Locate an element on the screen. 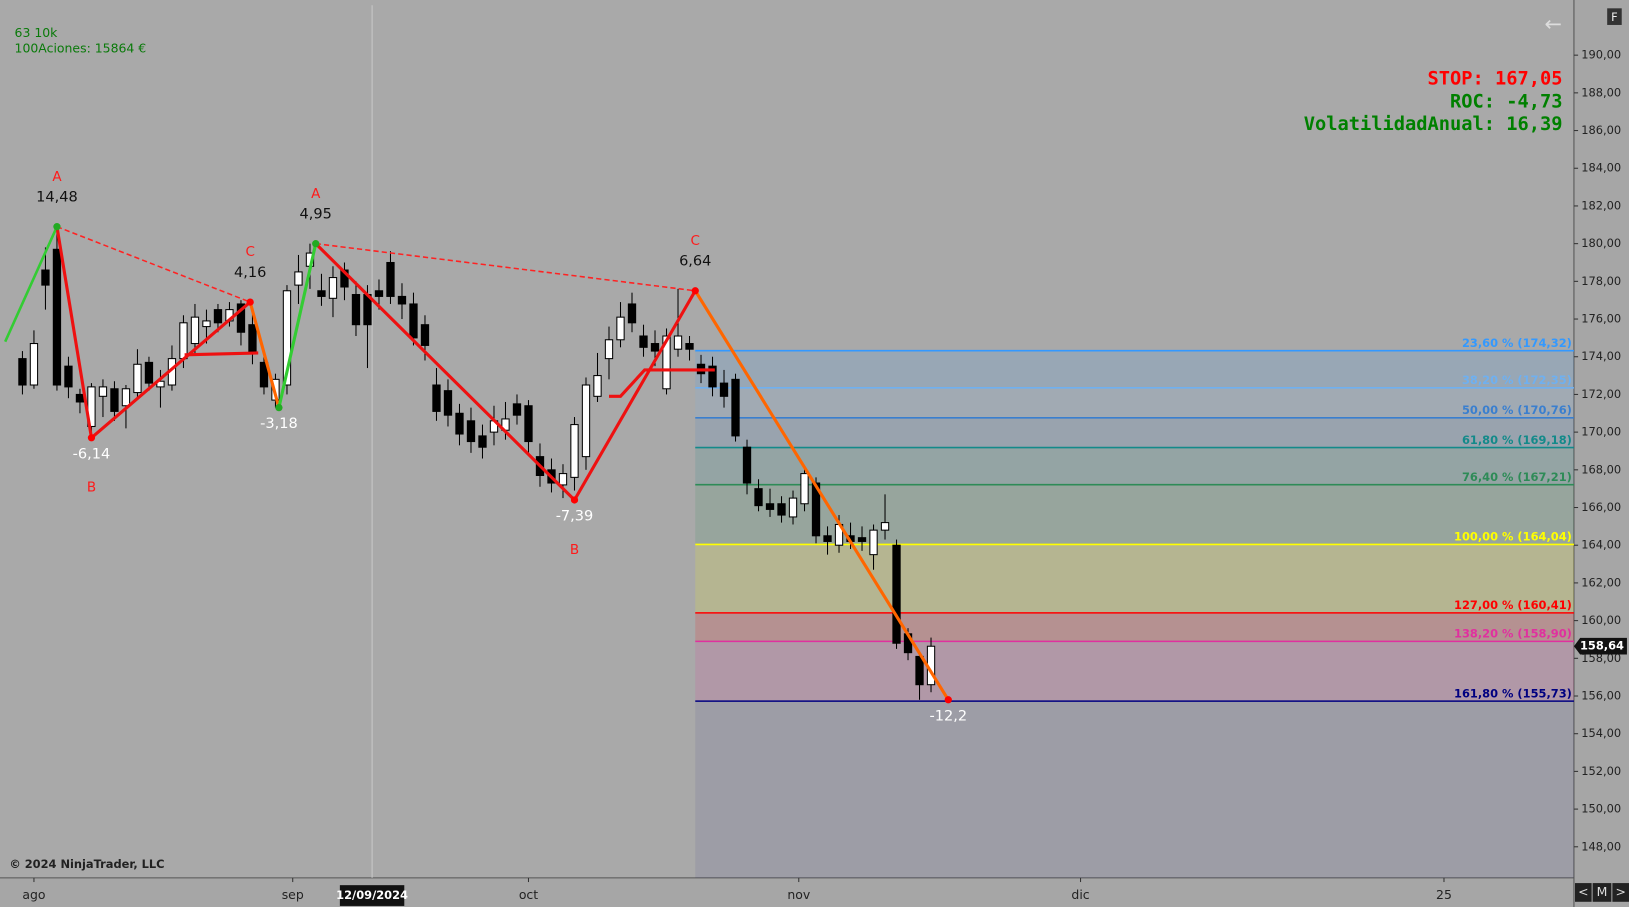 The height and width of the screenshot is (907, 1629). f-button is located at coordinates (1614, 16).